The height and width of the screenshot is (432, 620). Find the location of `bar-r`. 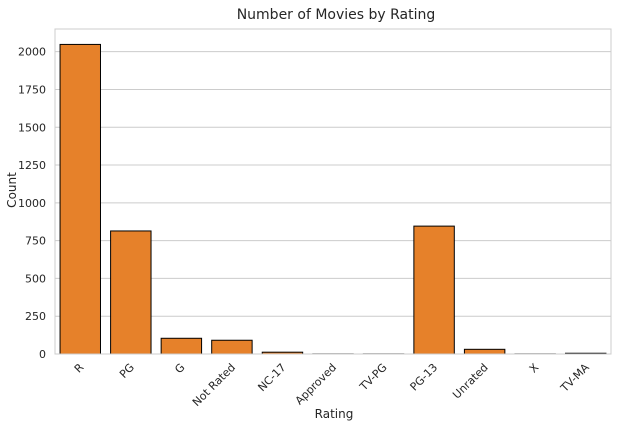

bar-r is located at coordinates (80, 199).